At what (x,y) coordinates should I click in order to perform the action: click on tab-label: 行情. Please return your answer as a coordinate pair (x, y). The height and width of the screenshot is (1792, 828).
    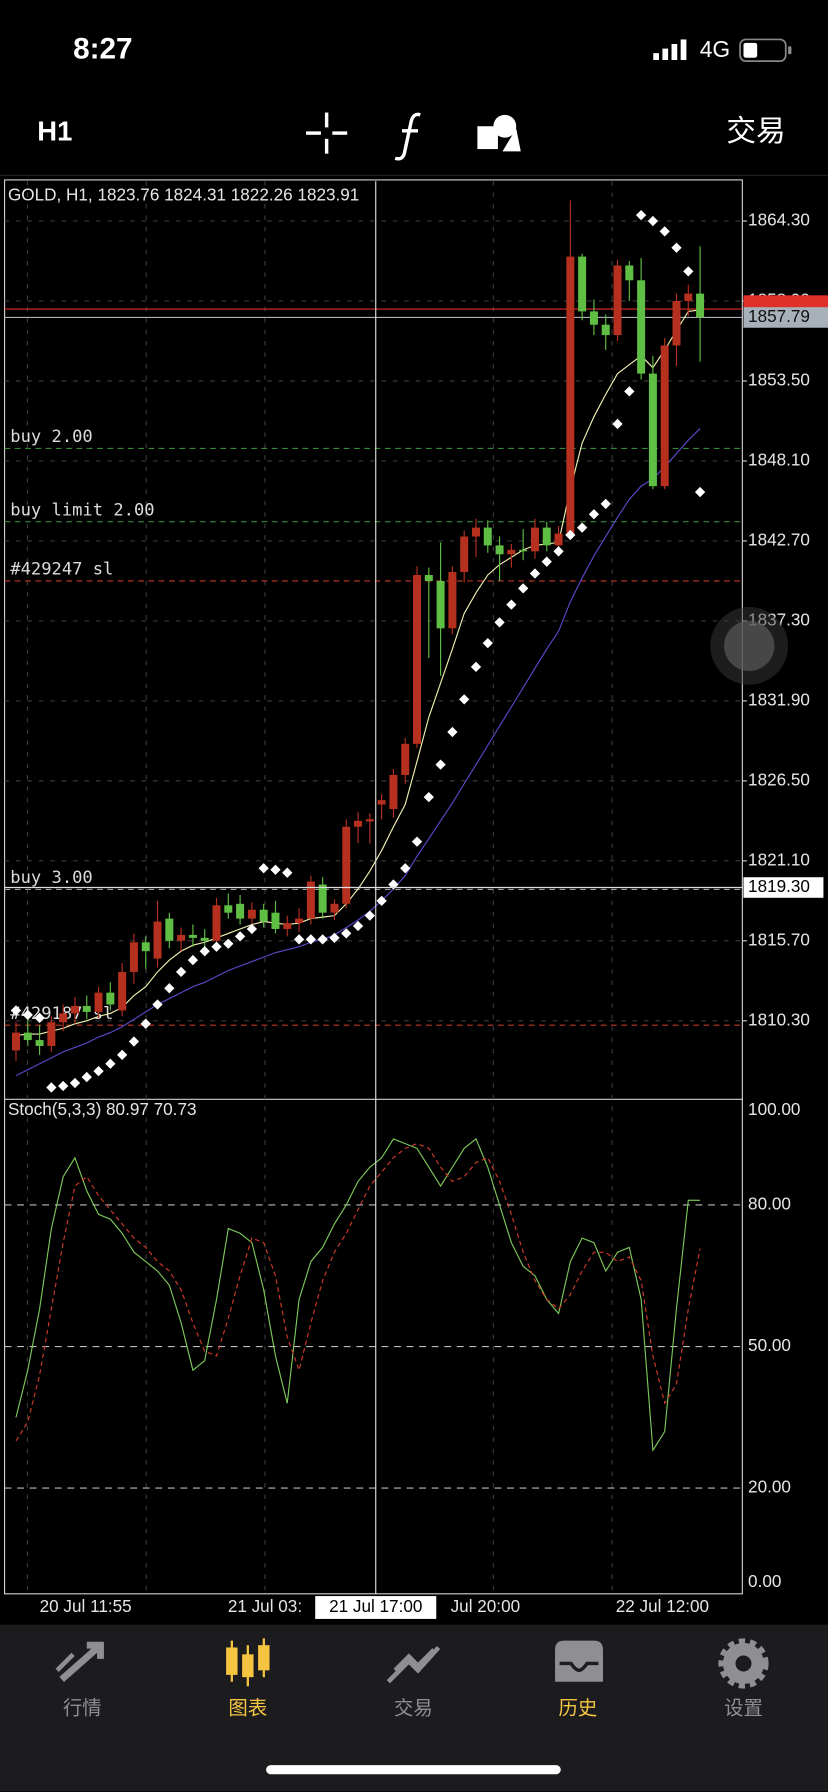
    Looking at the image, I should click on (82, 1708).